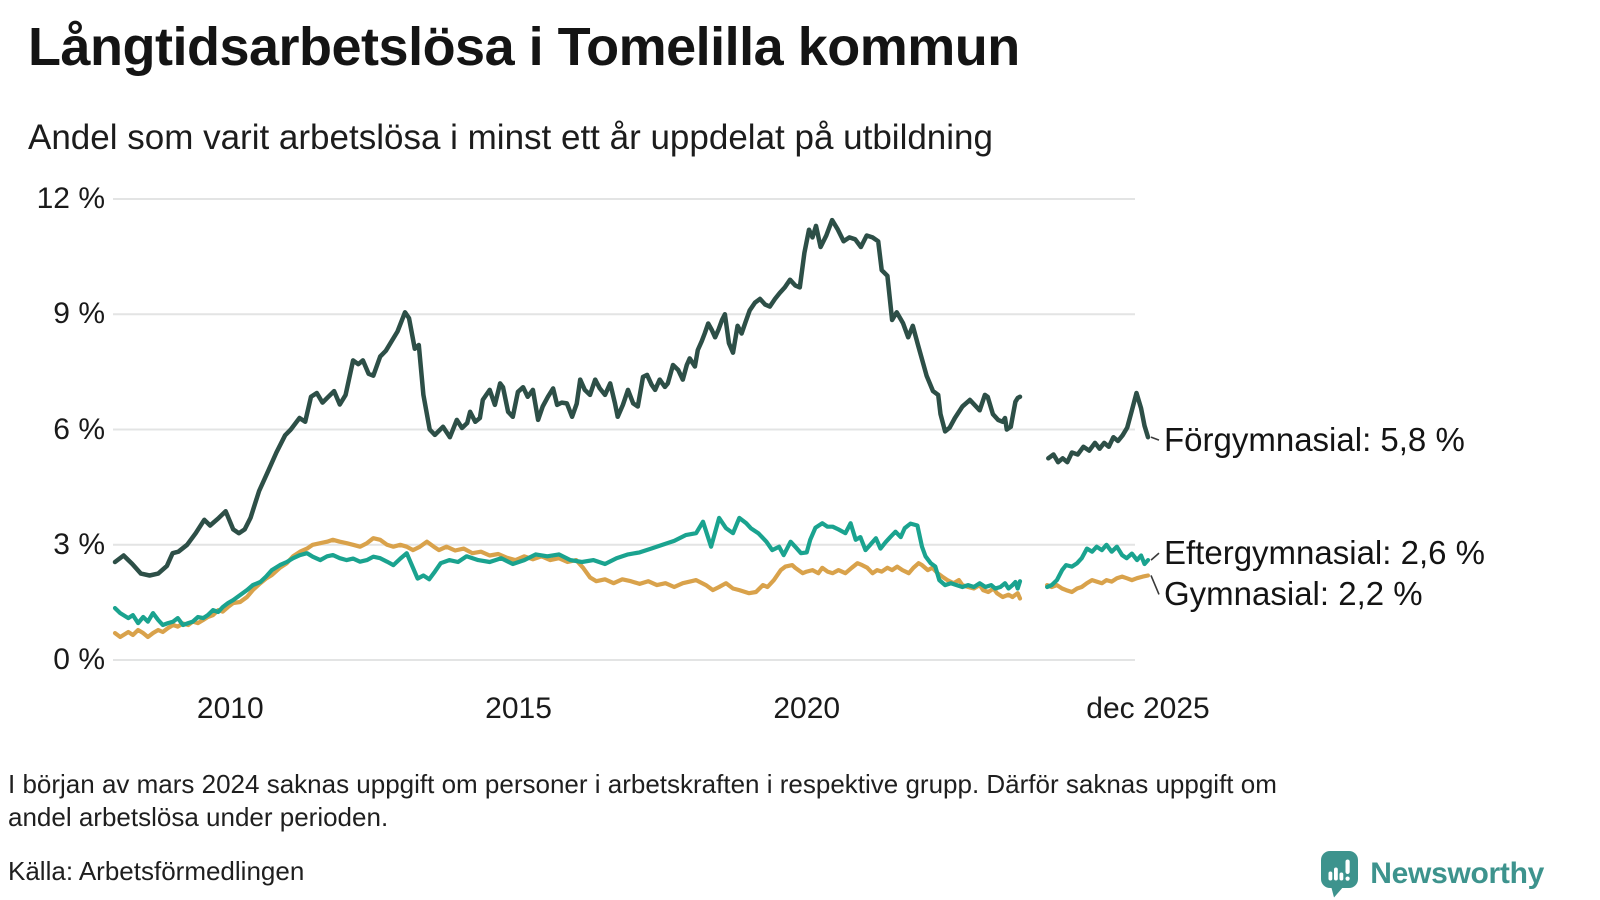  Describe the element at coordinates (1314, 440) in the screenshot. I see `series-end-label-förgymnasial: Förgymnasial: 5,8 %` at that location.